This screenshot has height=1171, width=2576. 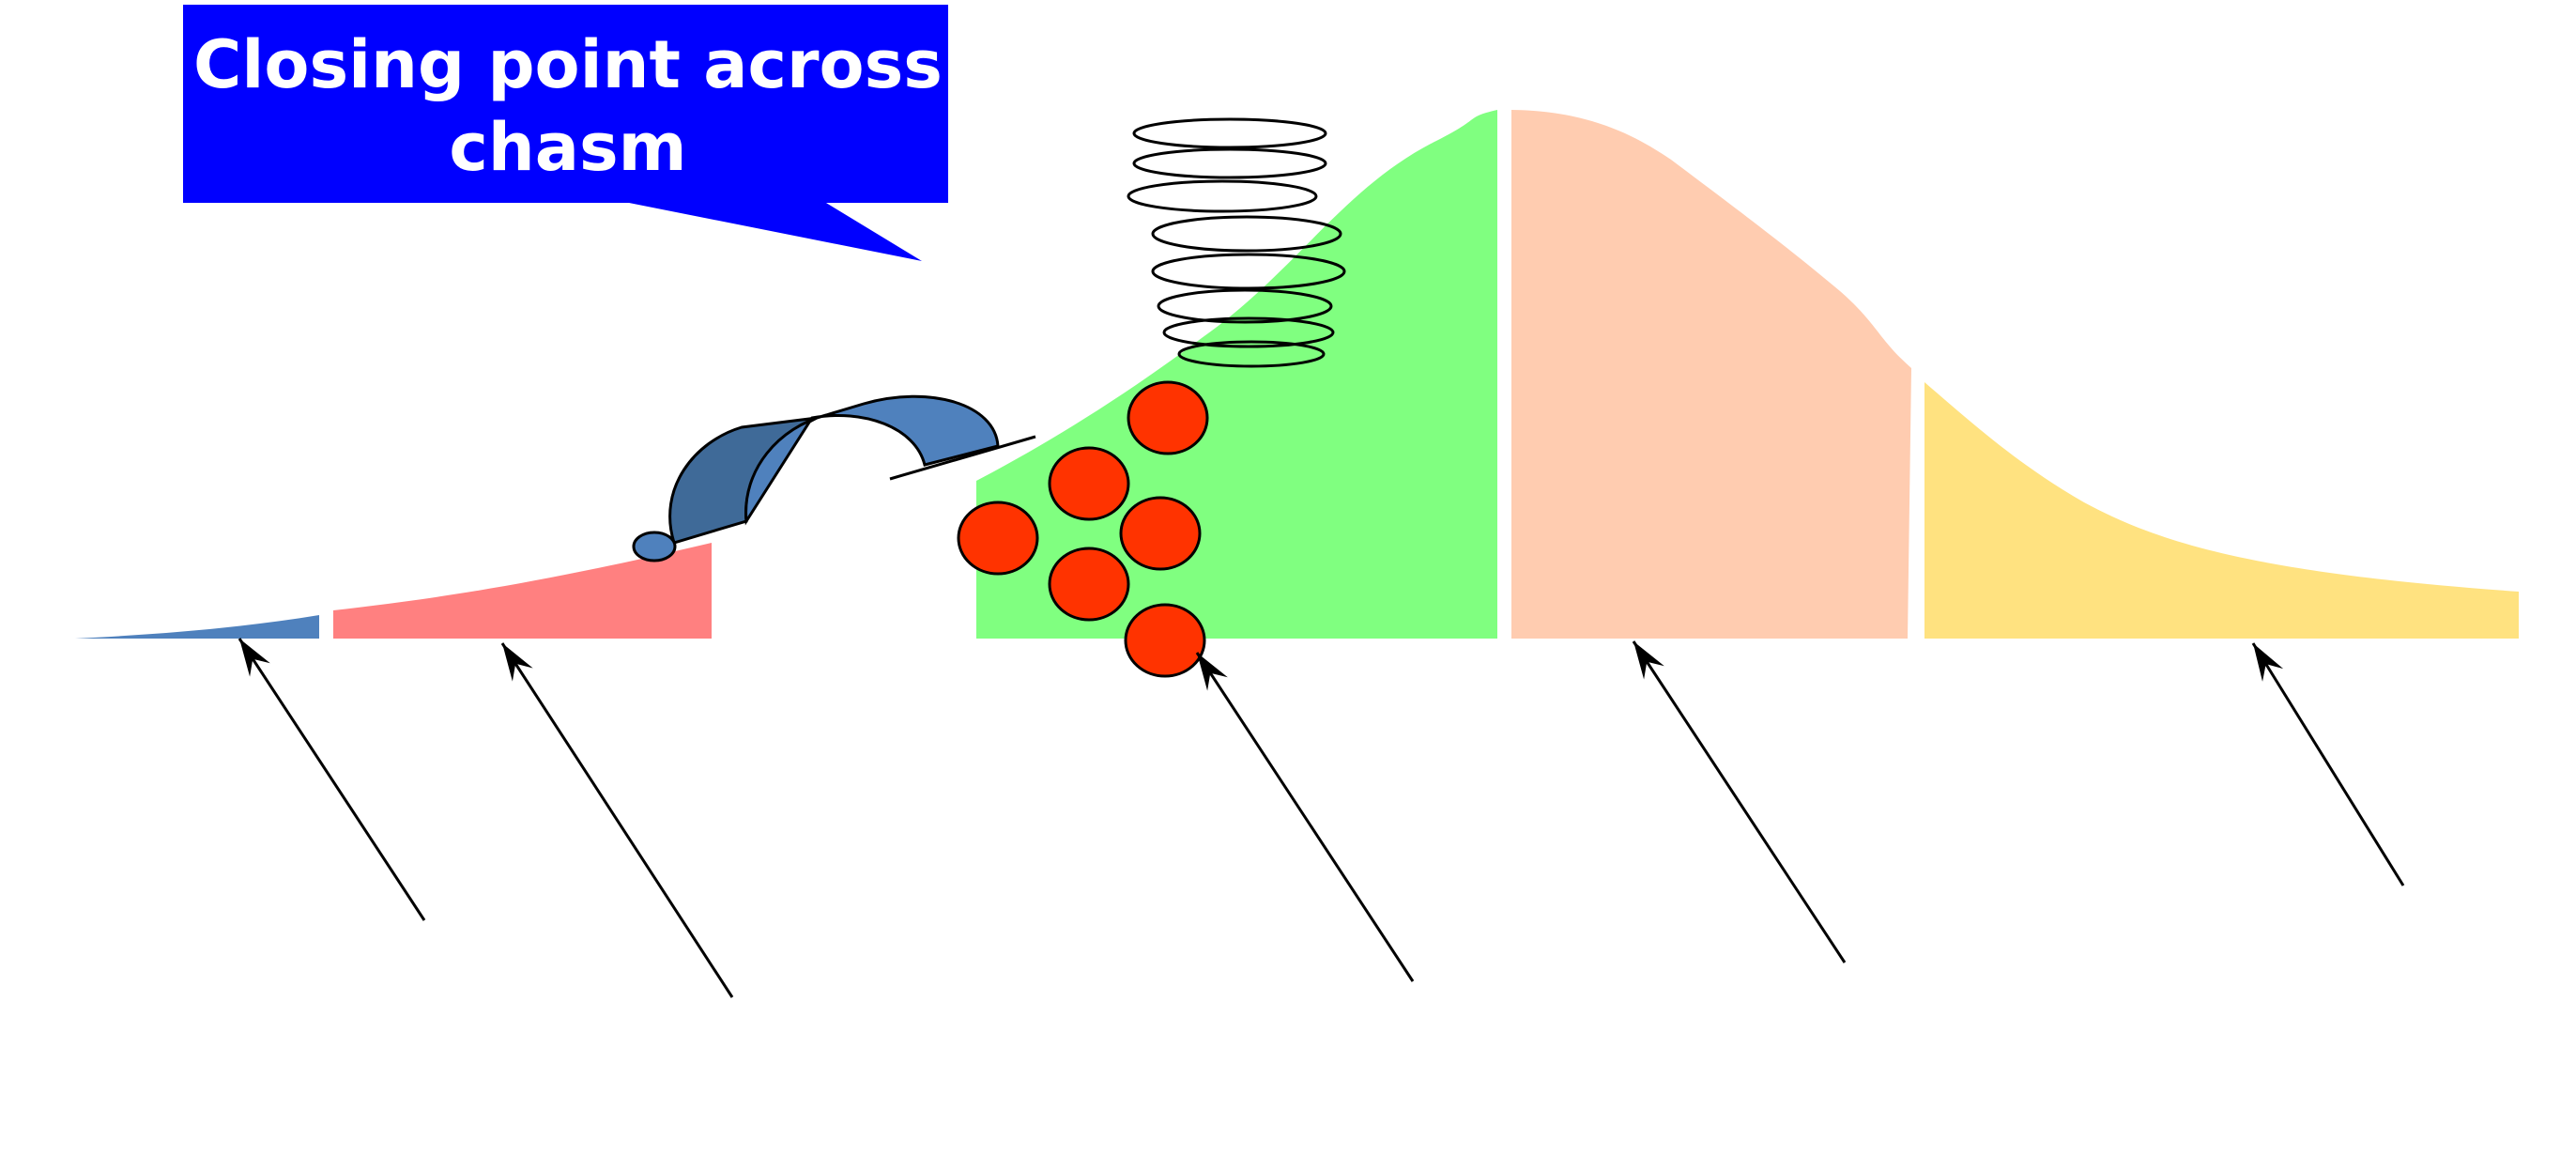 I want to click on segment-innovators, so click(x=197, y=627).